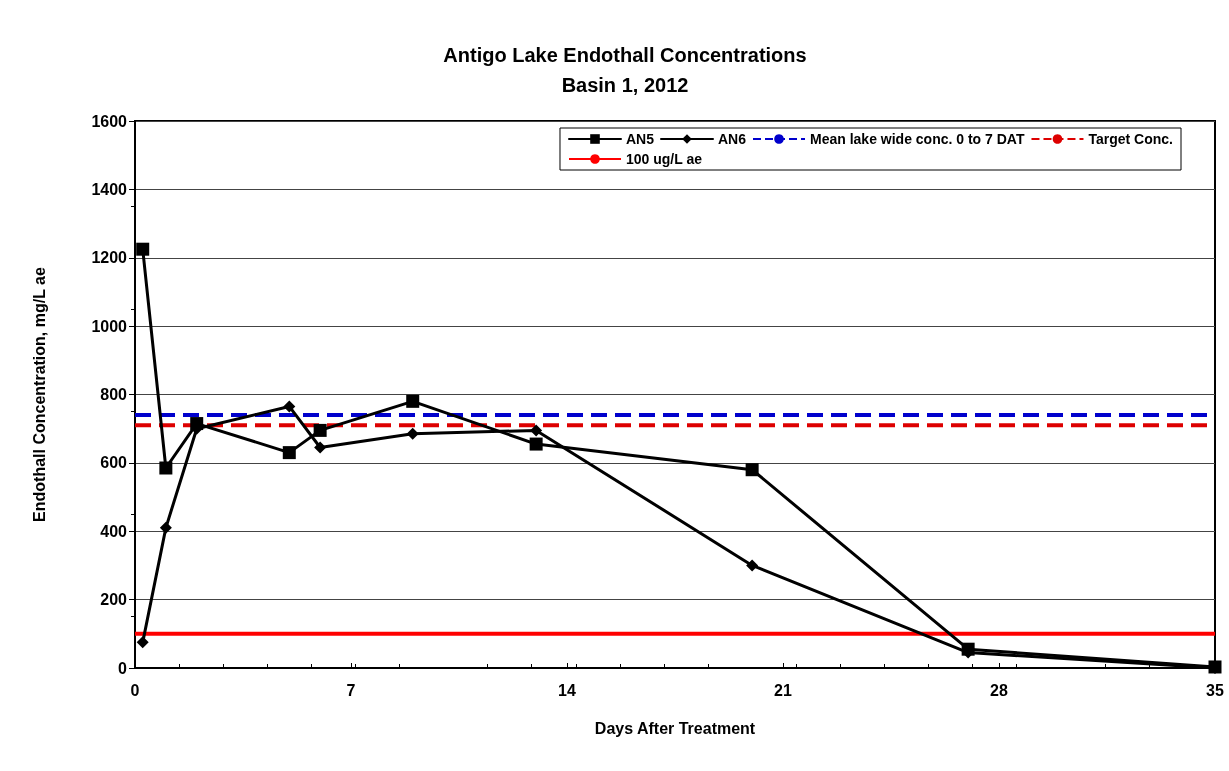 This screenshot has height=771, width=1229. I want to click on x-tick-label: 21, so click(783, 690).